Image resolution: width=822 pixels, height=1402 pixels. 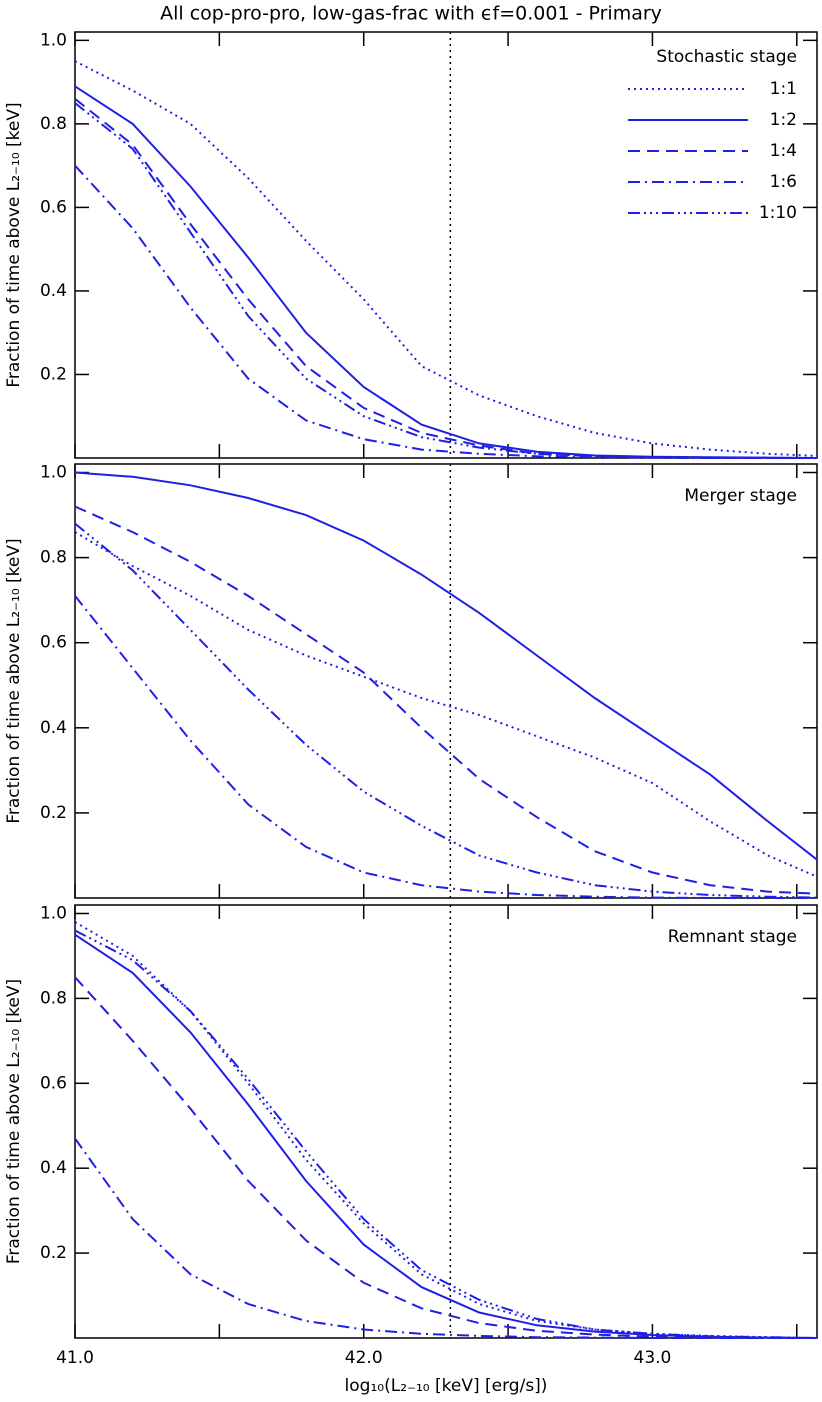 What do you see at coordinates (75, 1358) in the screenshot?
I see `x-tick-label: 41.0` at bounding box center [75, 1358].